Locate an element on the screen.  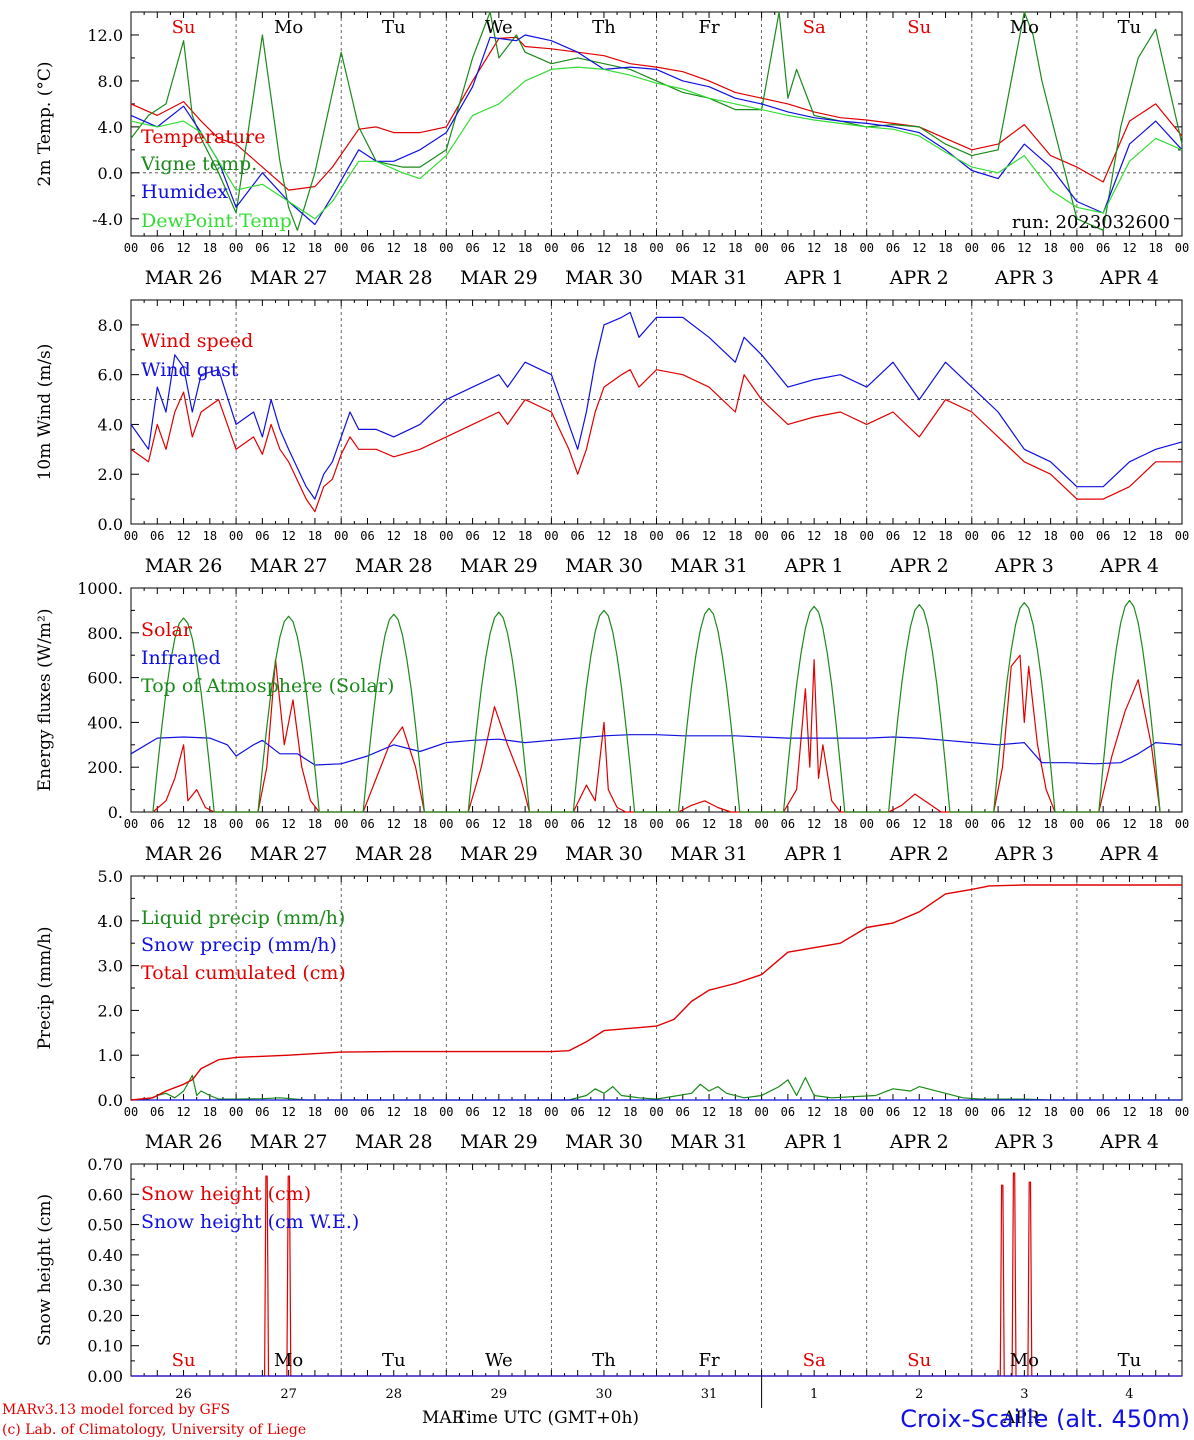
y-tick-label: 400. is located at coordinates (105, 722).